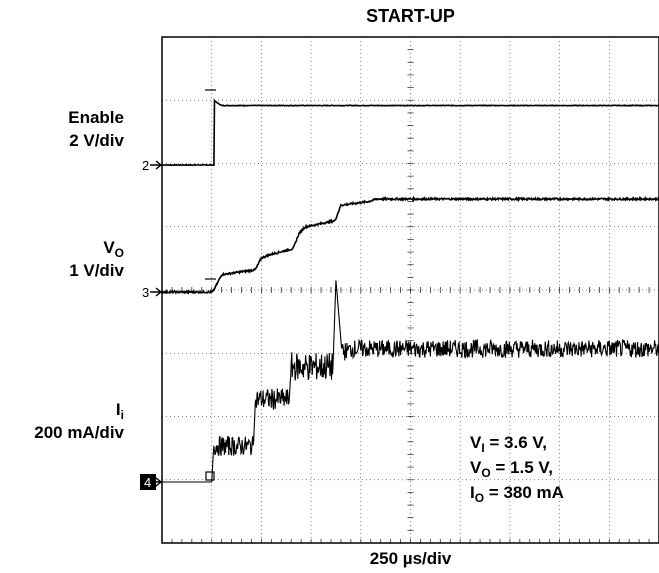 This screenshot has height=573, width=659. What do you see at coordinates (96, 117) in the screenshot?
I see `enable-name: Enable` at bounding box center [96, 117].